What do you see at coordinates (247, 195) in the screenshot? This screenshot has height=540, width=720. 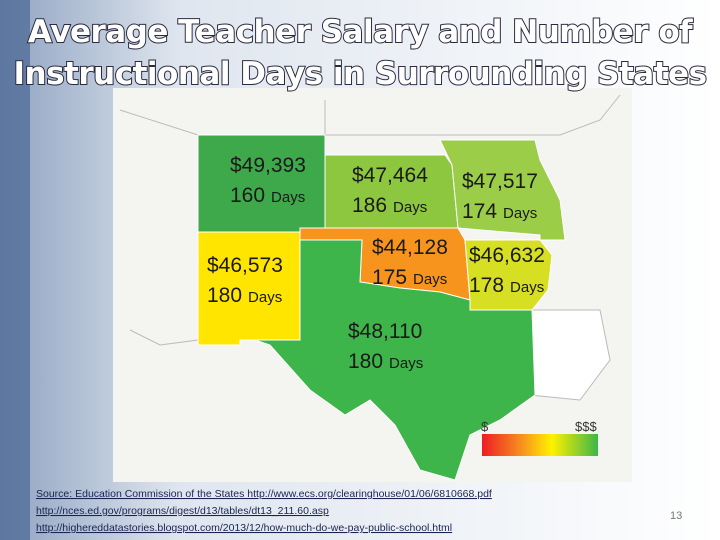 I see `days-value: 160` at bounding box center [247, 195].